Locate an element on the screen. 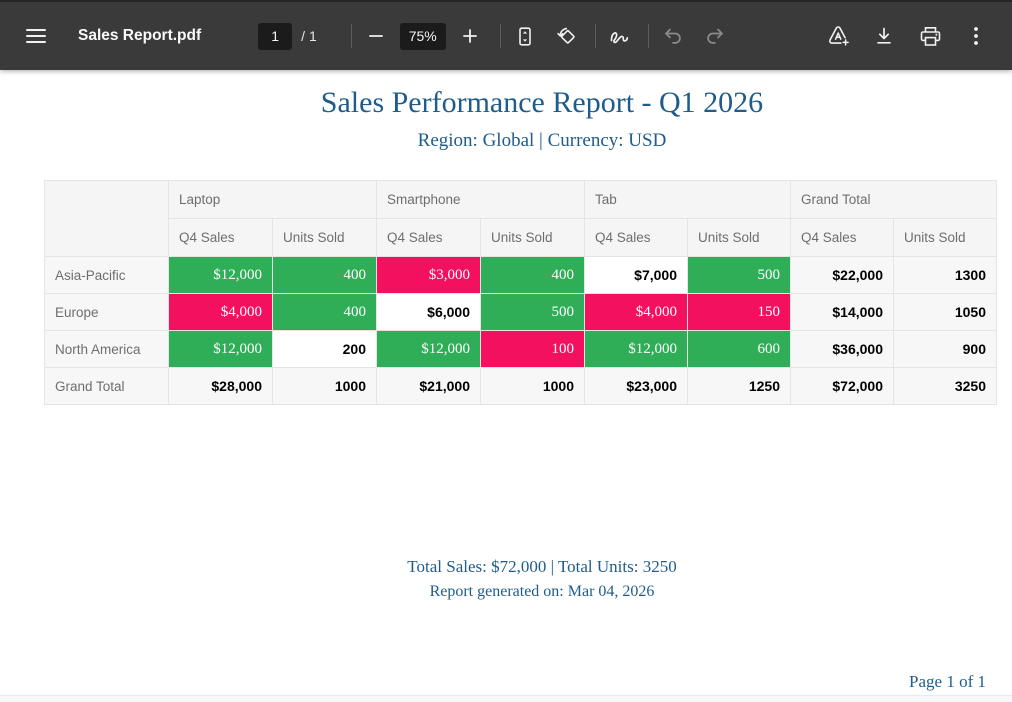 The width and height of the screenshot is (1012, 702). row-label: Asia-Pacific is located at coordinates (106, 275).